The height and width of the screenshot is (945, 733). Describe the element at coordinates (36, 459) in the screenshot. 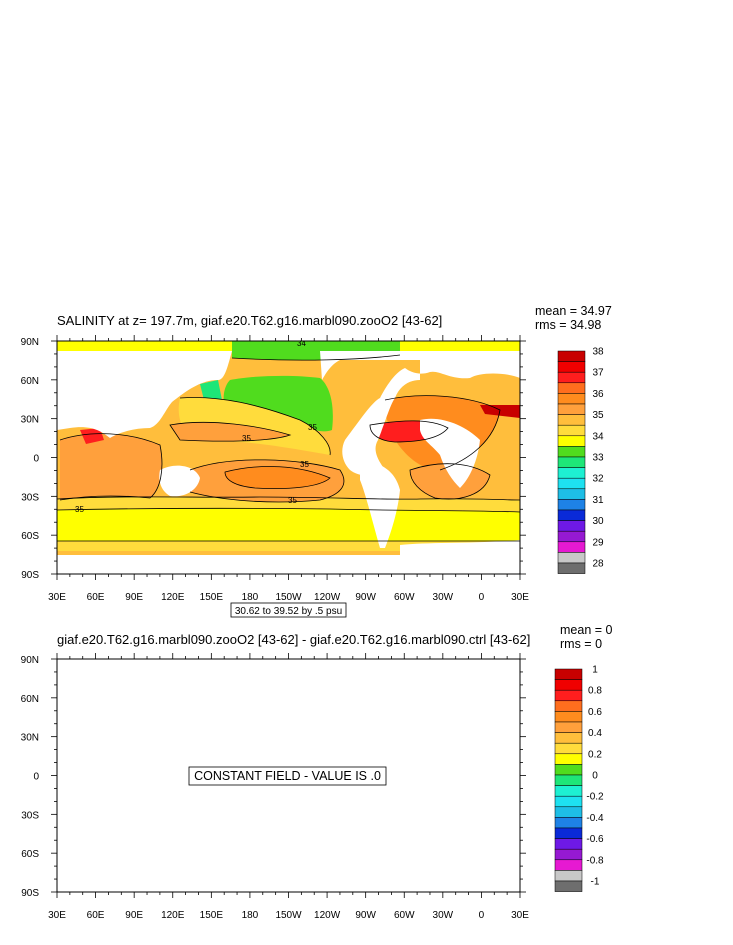

I see `y-tick-label: 0` at that location.